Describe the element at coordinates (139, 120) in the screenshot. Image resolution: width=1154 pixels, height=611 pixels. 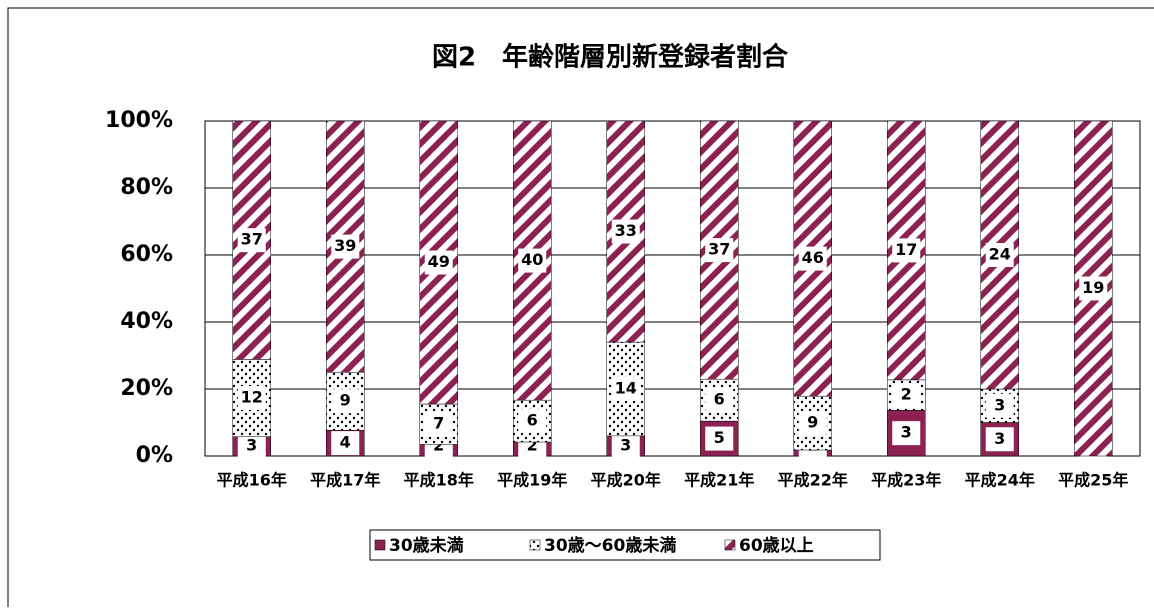
I see `y-tick-label: 100%` at that location.